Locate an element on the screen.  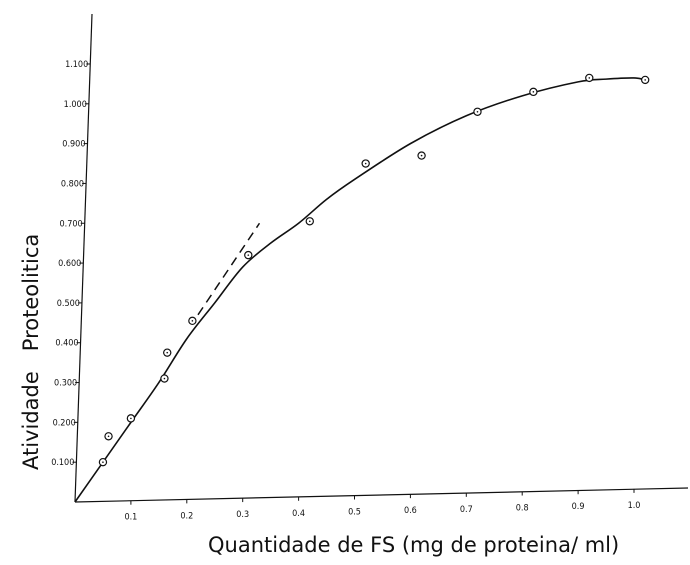
y-tick-label: 0.600 is located at coordinates (69, 264).